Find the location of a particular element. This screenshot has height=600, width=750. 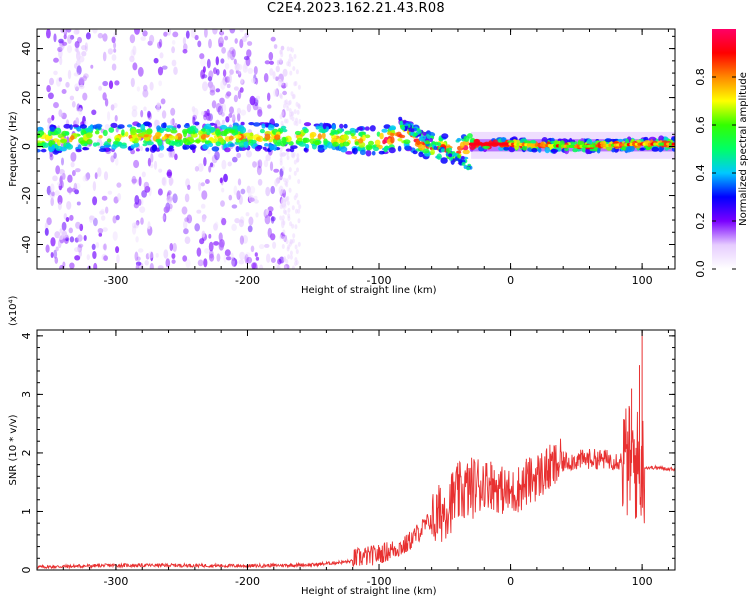

spectrogram-x-tick-label: -300 is located at coordinates (115, 280).